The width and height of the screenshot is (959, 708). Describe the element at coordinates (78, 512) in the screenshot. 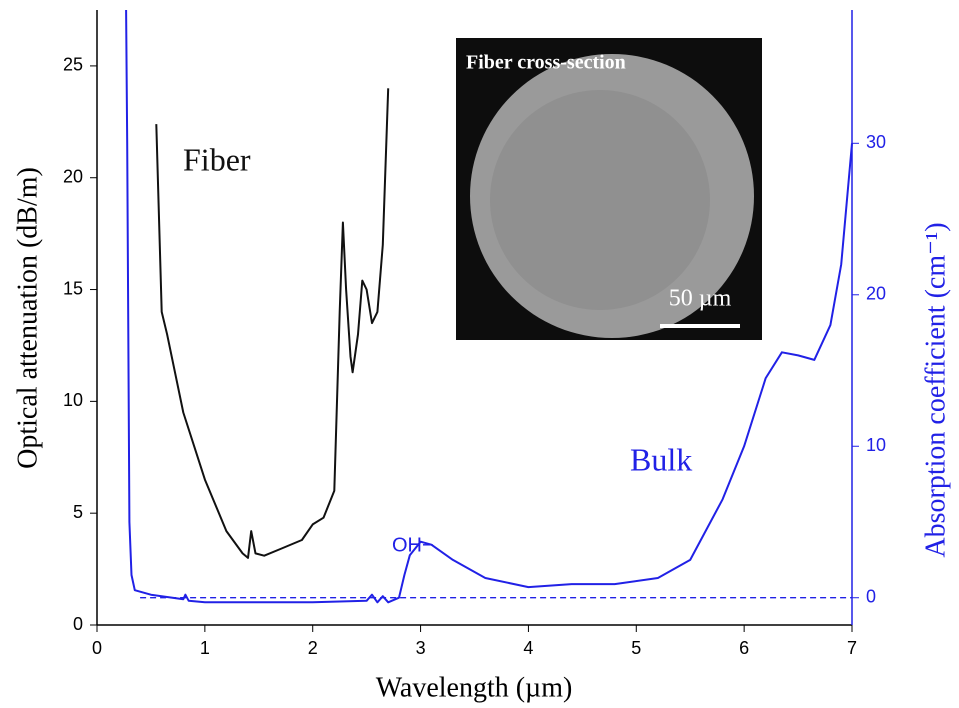

I see `y-tick-label: 5` at that location.